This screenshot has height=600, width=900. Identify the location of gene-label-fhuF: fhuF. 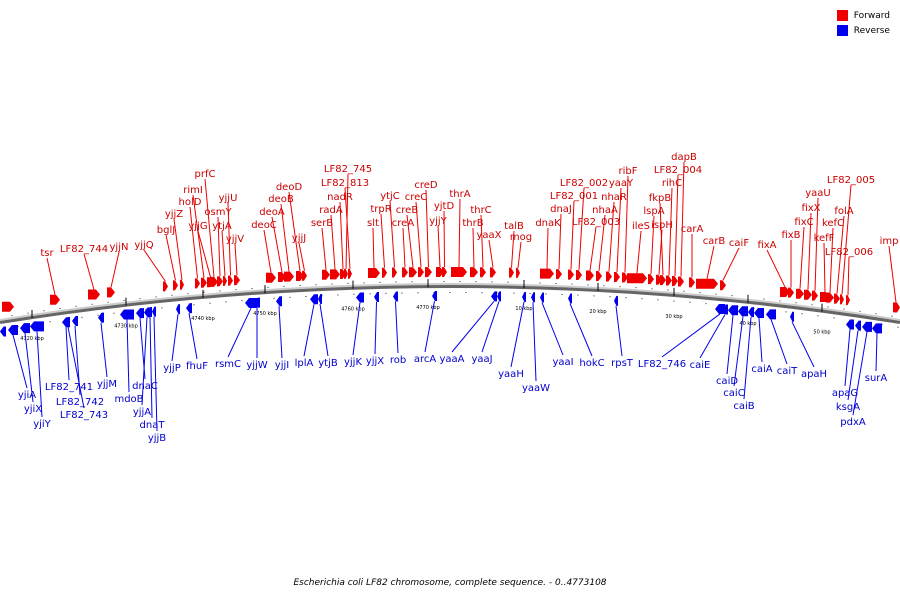
(197, 366).